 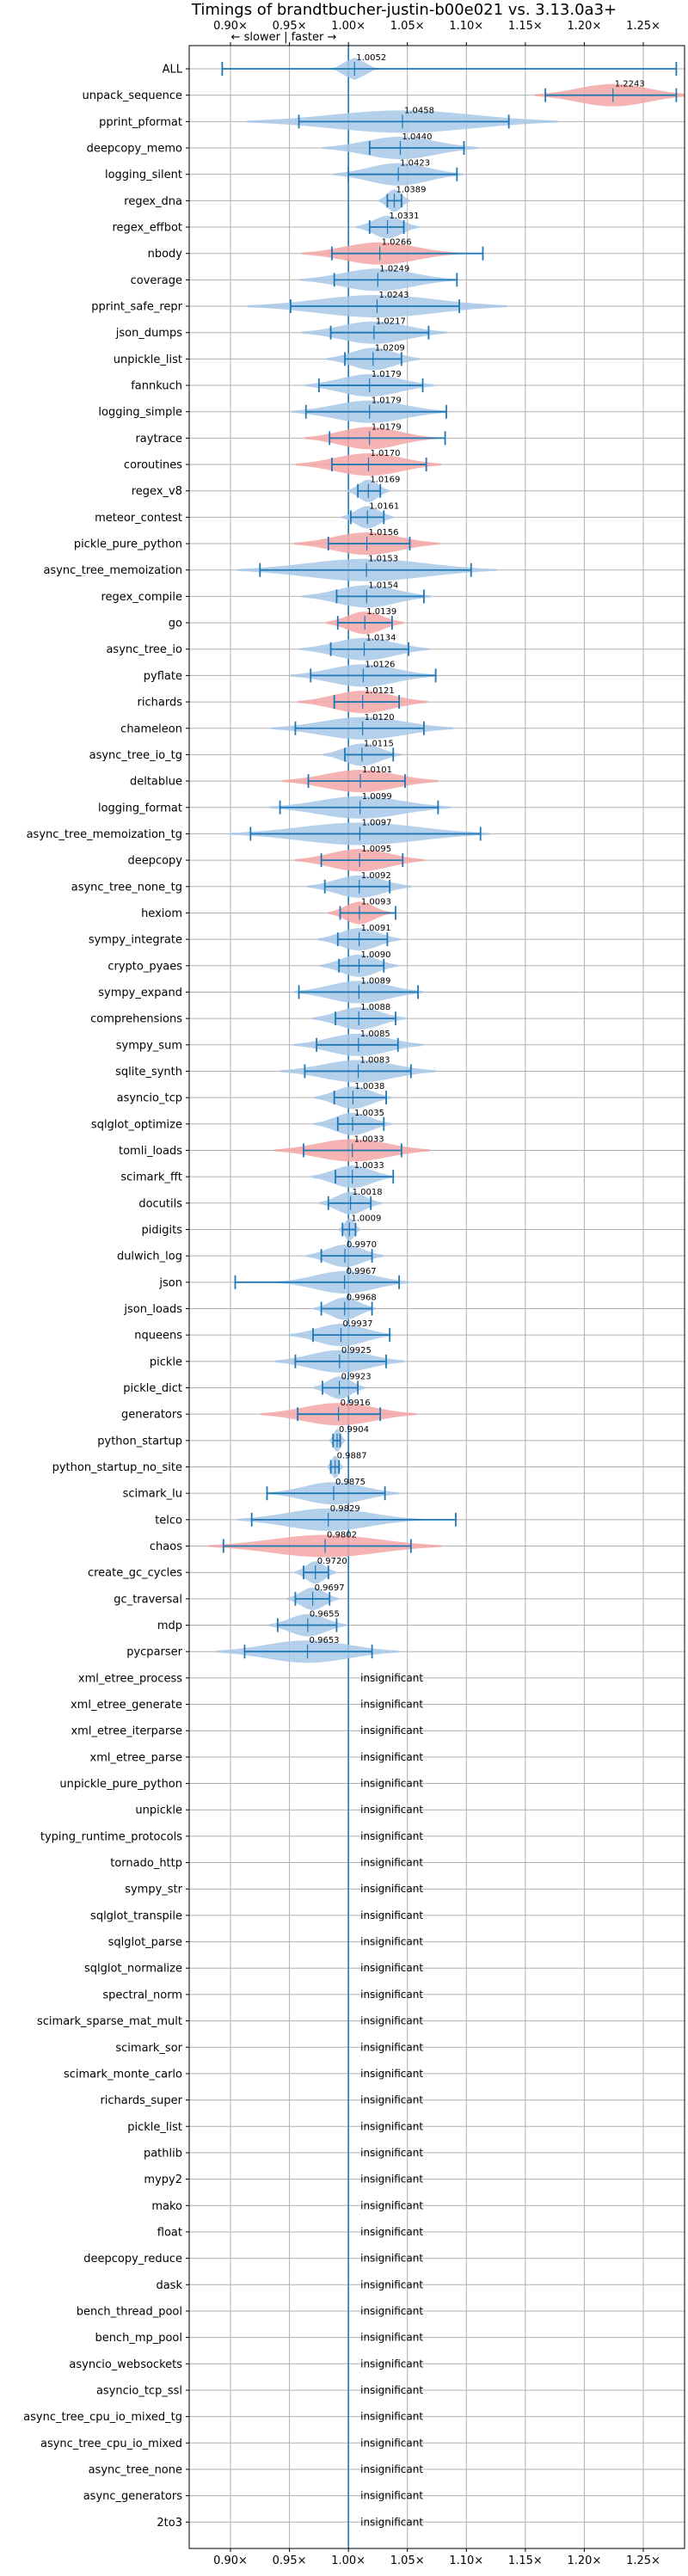 I want to click on value-label: 1.0440, so click(x=417, y=137).